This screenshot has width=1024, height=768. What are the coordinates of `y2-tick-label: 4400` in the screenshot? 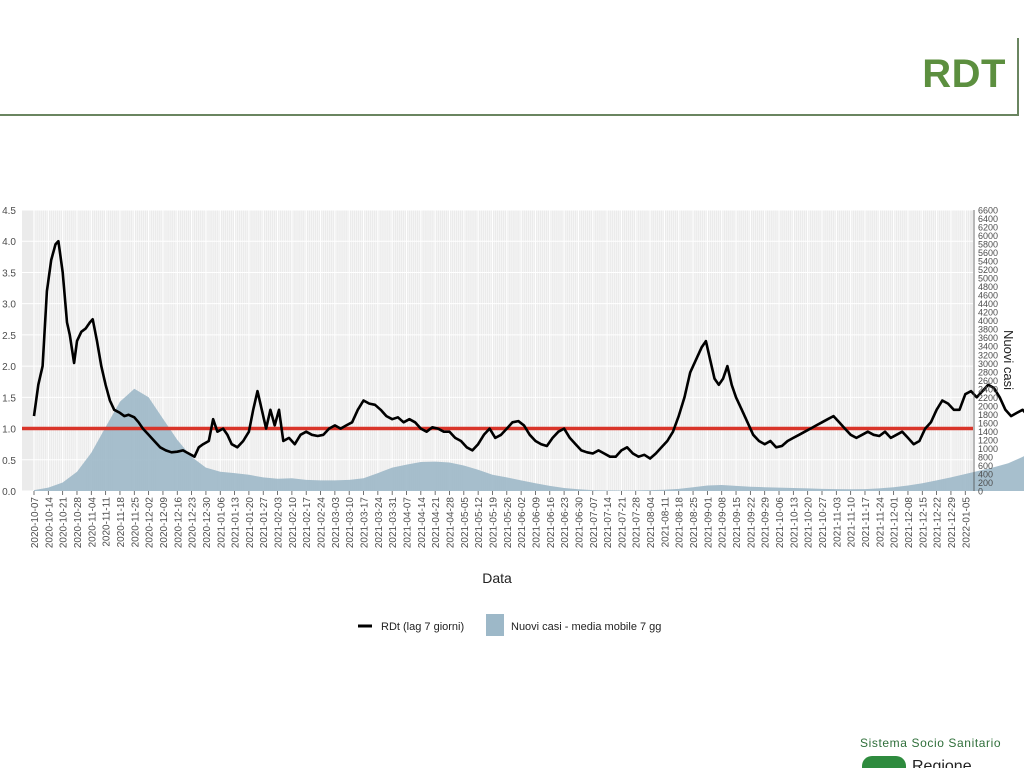 It's located at (988, 304).